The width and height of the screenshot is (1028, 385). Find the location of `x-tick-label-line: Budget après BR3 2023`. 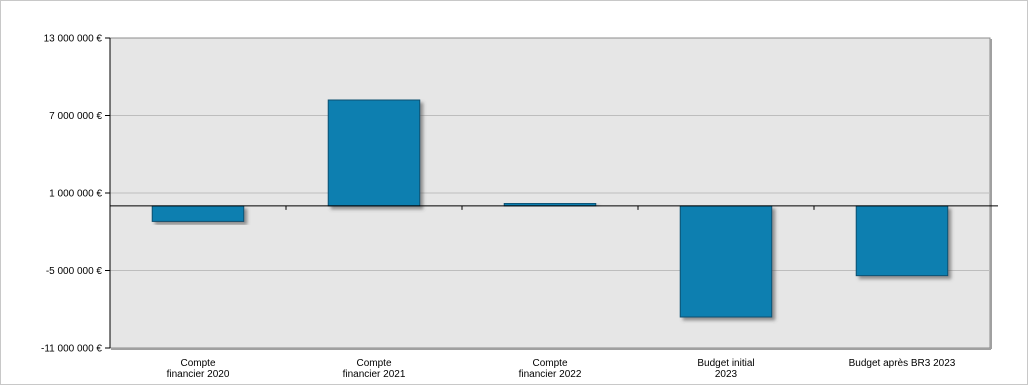

x-tick-label-line: Budget après BR3 2023 is located at coordinates (902, 363).